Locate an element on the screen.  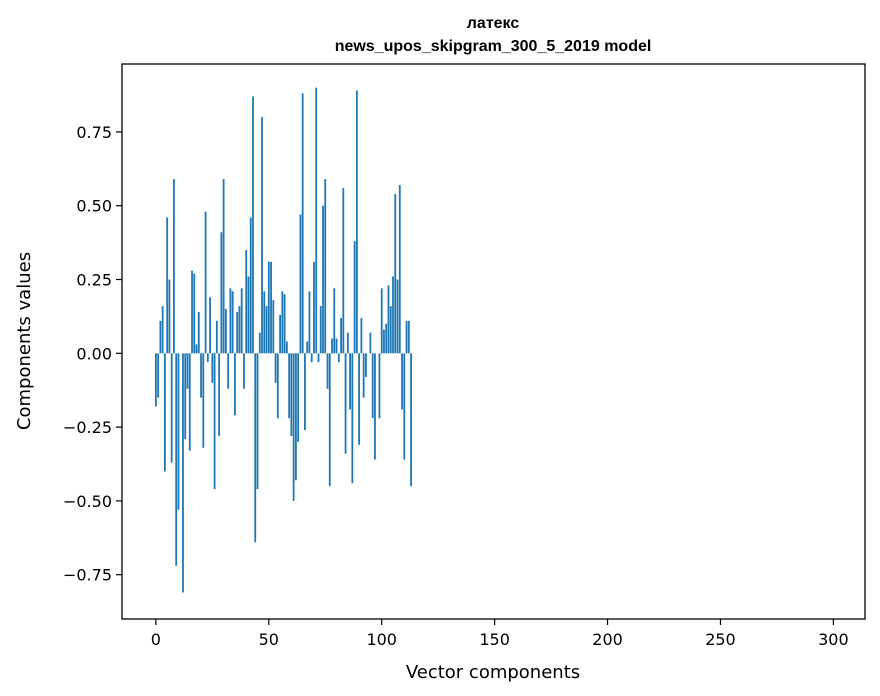
y-tick-label: −0.25 is located at coordinates (87, 427).